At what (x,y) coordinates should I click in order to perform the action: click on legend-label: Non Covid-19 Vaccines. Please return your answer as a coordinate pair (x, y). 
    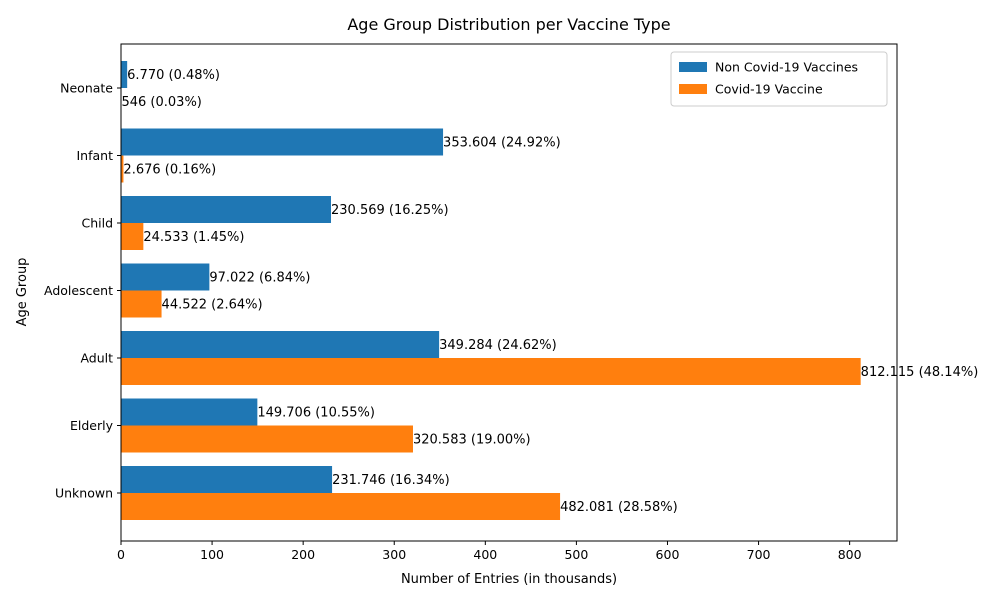
    Looking at the image, I should click on (786, 67).